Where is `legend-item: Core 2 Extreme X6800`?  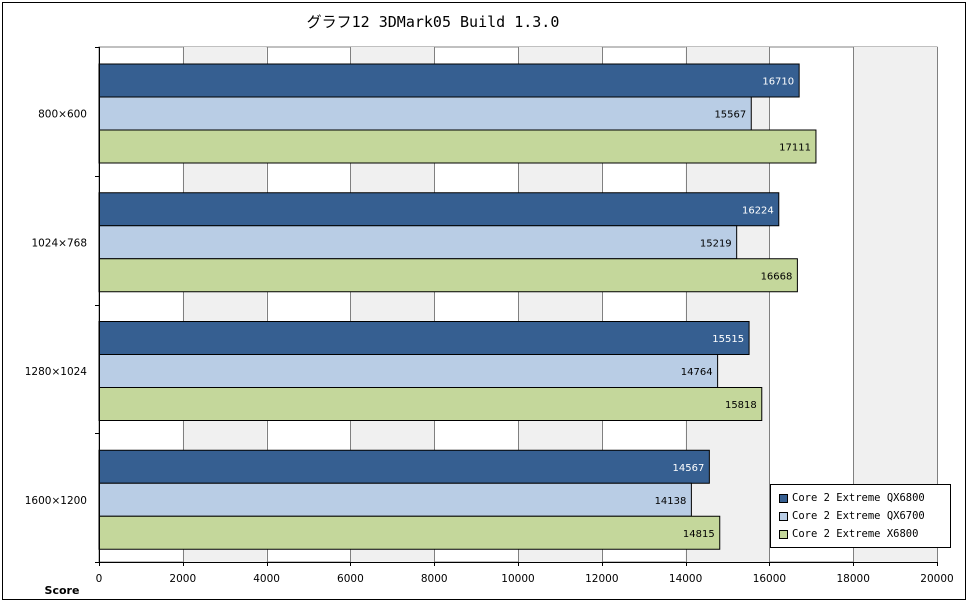
legend-item: Core 2 Extreme X6800 is located at coordinates (864, 534).